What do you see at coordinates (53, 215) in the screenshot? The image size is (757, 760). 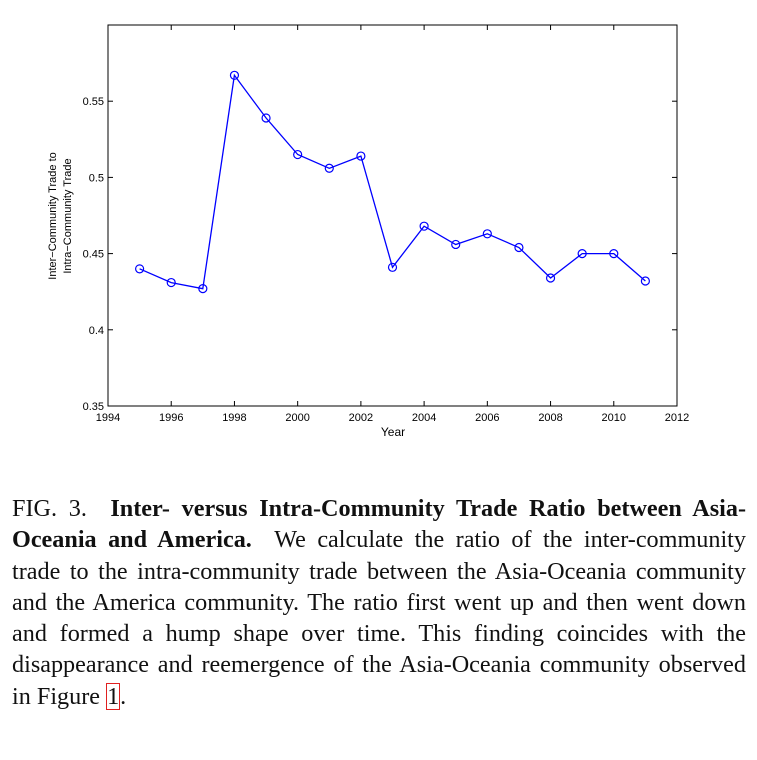 I see `y-axis-label-line1: Inter−Community Trade to` at bounding box center [53, 215].